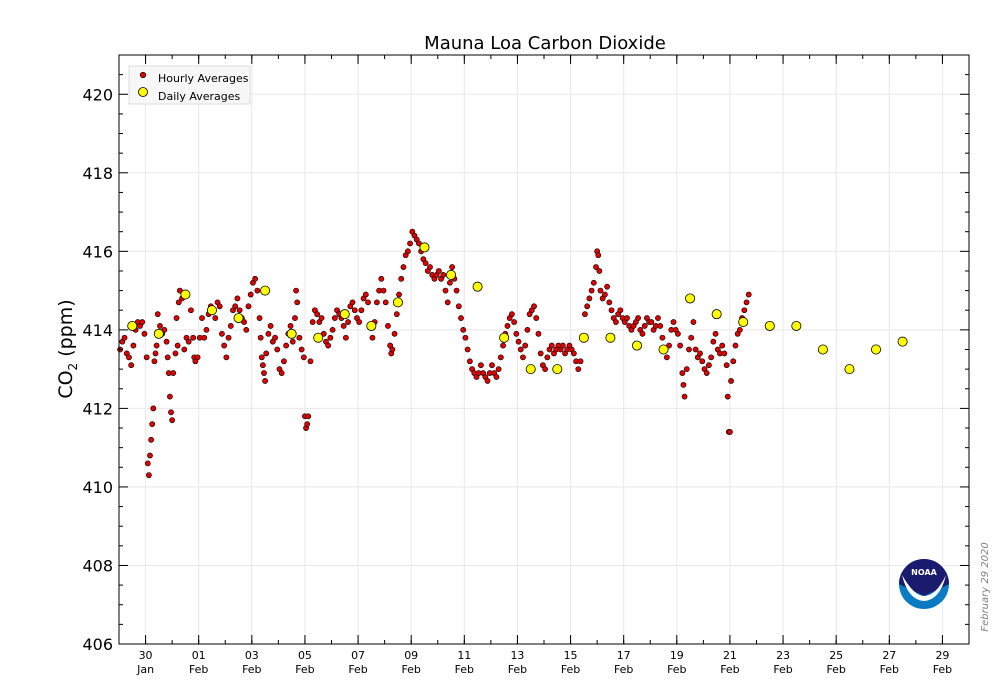 The image size is (1000, 700). I want to click on noaa-logo-gull, so click(924, 588).